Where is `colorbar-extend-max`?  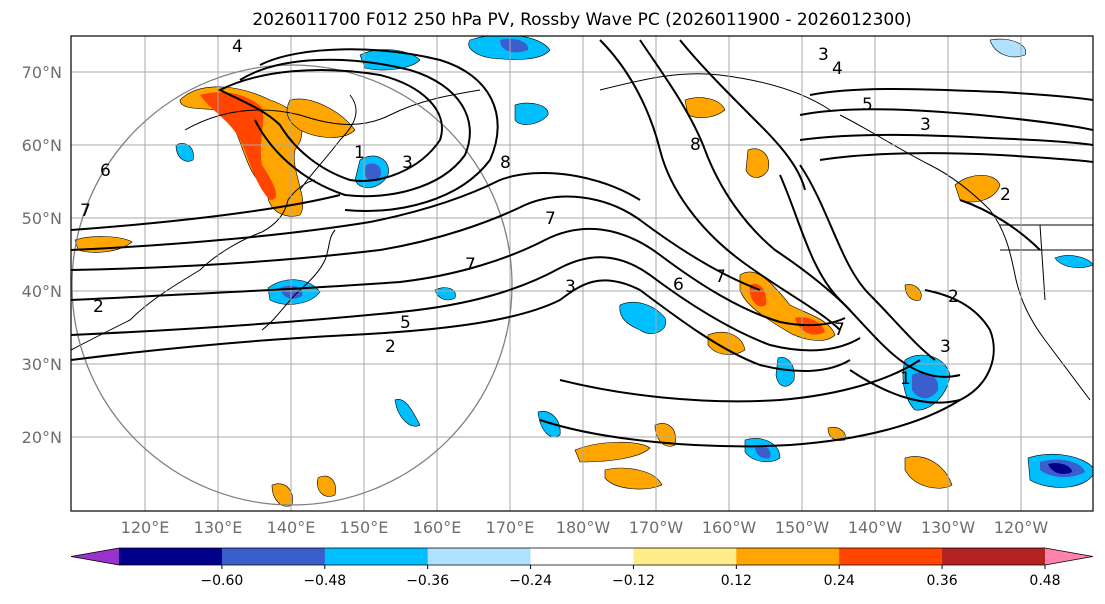 colorbar-extend-max is located at coordinates (1069, 556).